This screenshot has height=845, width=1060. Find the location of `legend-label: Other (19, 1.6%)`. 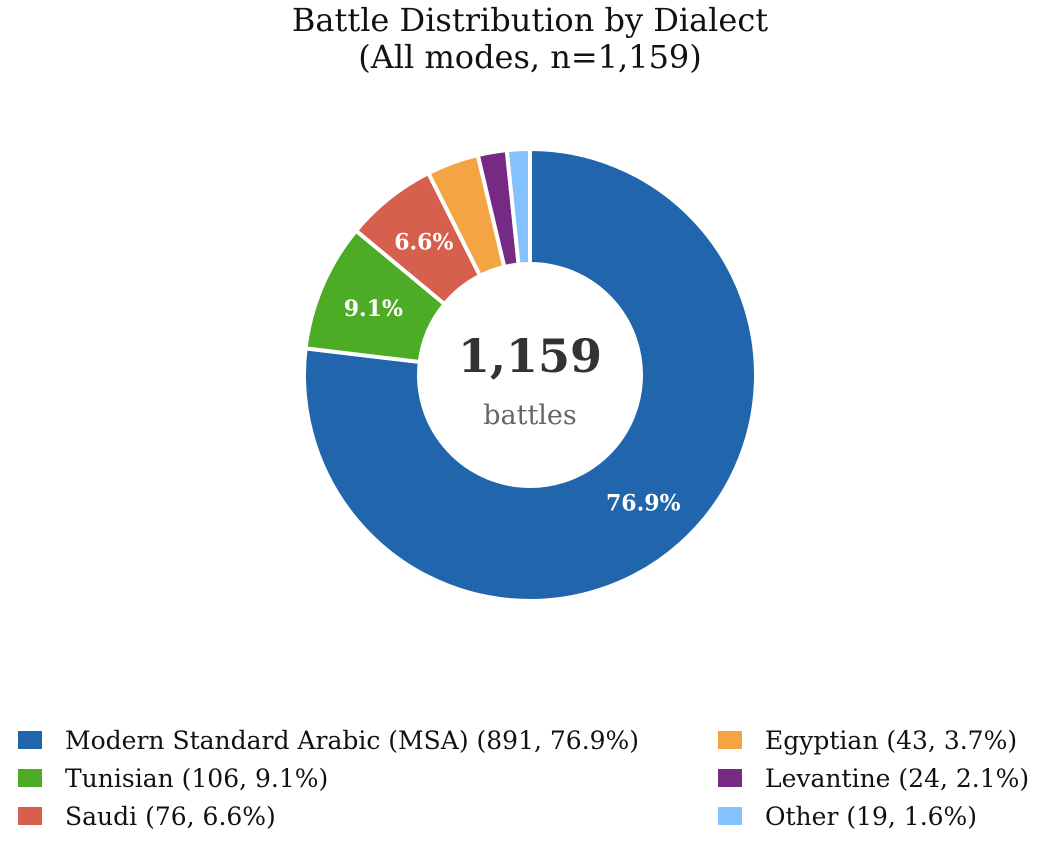

legend-label: Other (19, 1.6%) is located at coordinates (871, 816).